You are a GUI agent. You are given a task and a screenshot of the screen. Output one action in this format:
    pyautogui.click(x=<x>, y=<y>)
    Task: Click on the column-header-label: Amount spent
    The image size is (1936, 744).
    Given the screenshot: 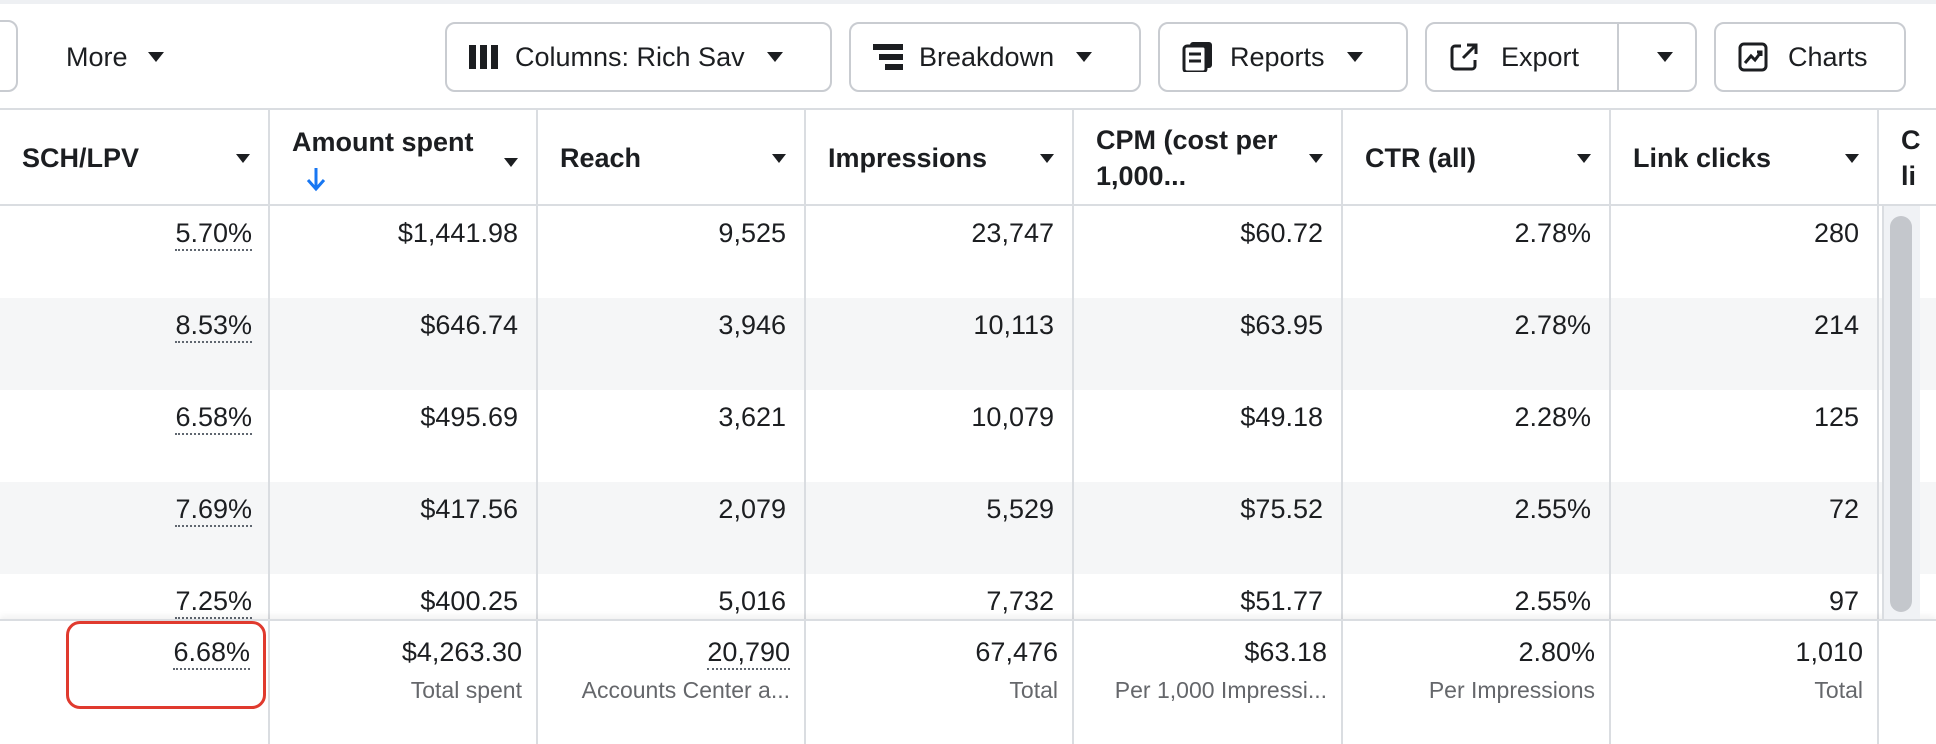 What is the action you would take?
    pyautogui.click(x=383, y=142)
    